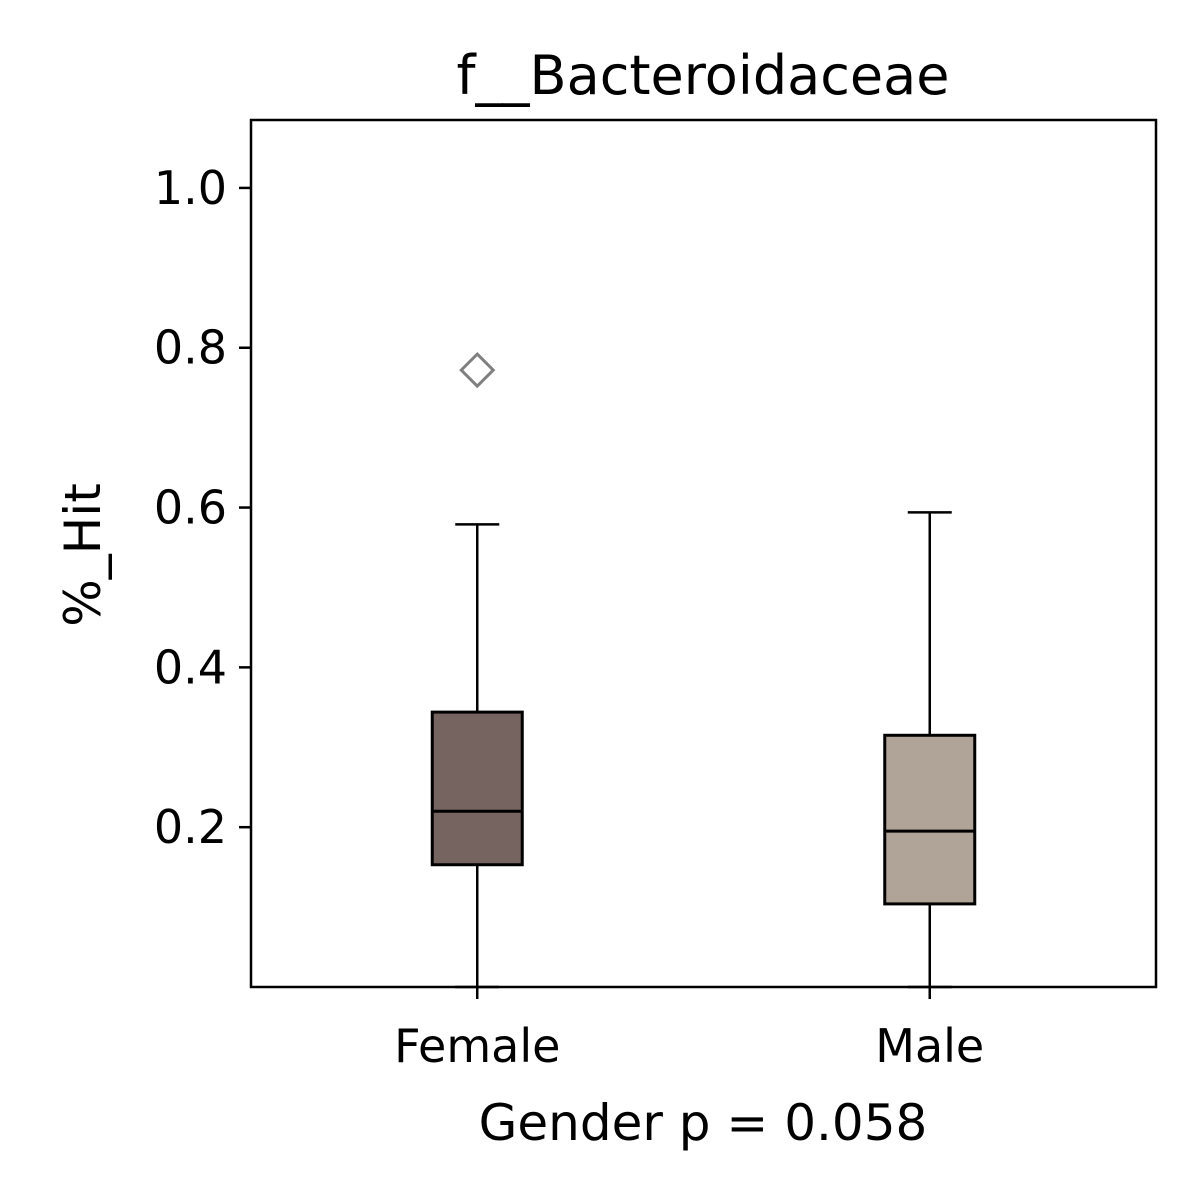  What do you see at coordinates (190, 827) in the screenshot?
I see `y-tick-label: 0.2` at bounding box center [190, 827].